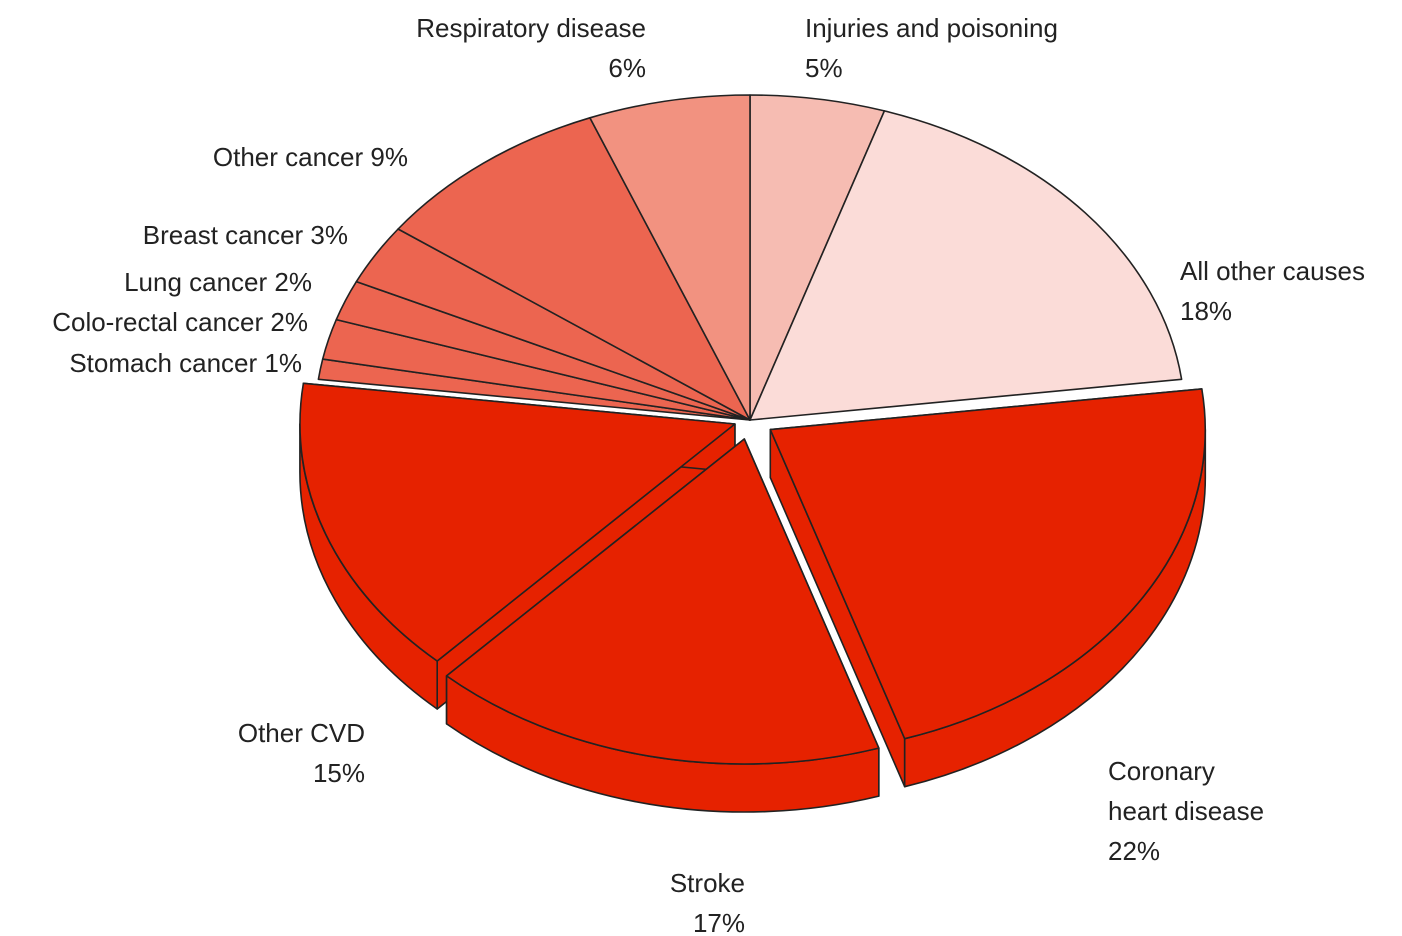  I want to click on category-name: Stroke, so click(707, 883).